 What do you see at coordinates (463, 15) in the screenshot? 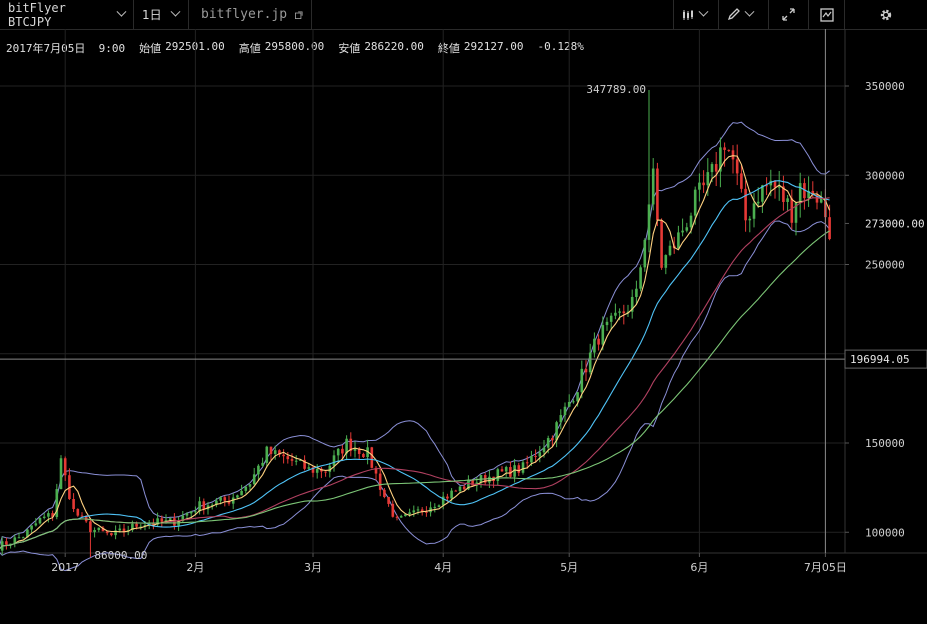
I see `top-toolbar: bitFlyer BTCJPY 1日 bitflyer.jp` at bounding box center [463, 15].